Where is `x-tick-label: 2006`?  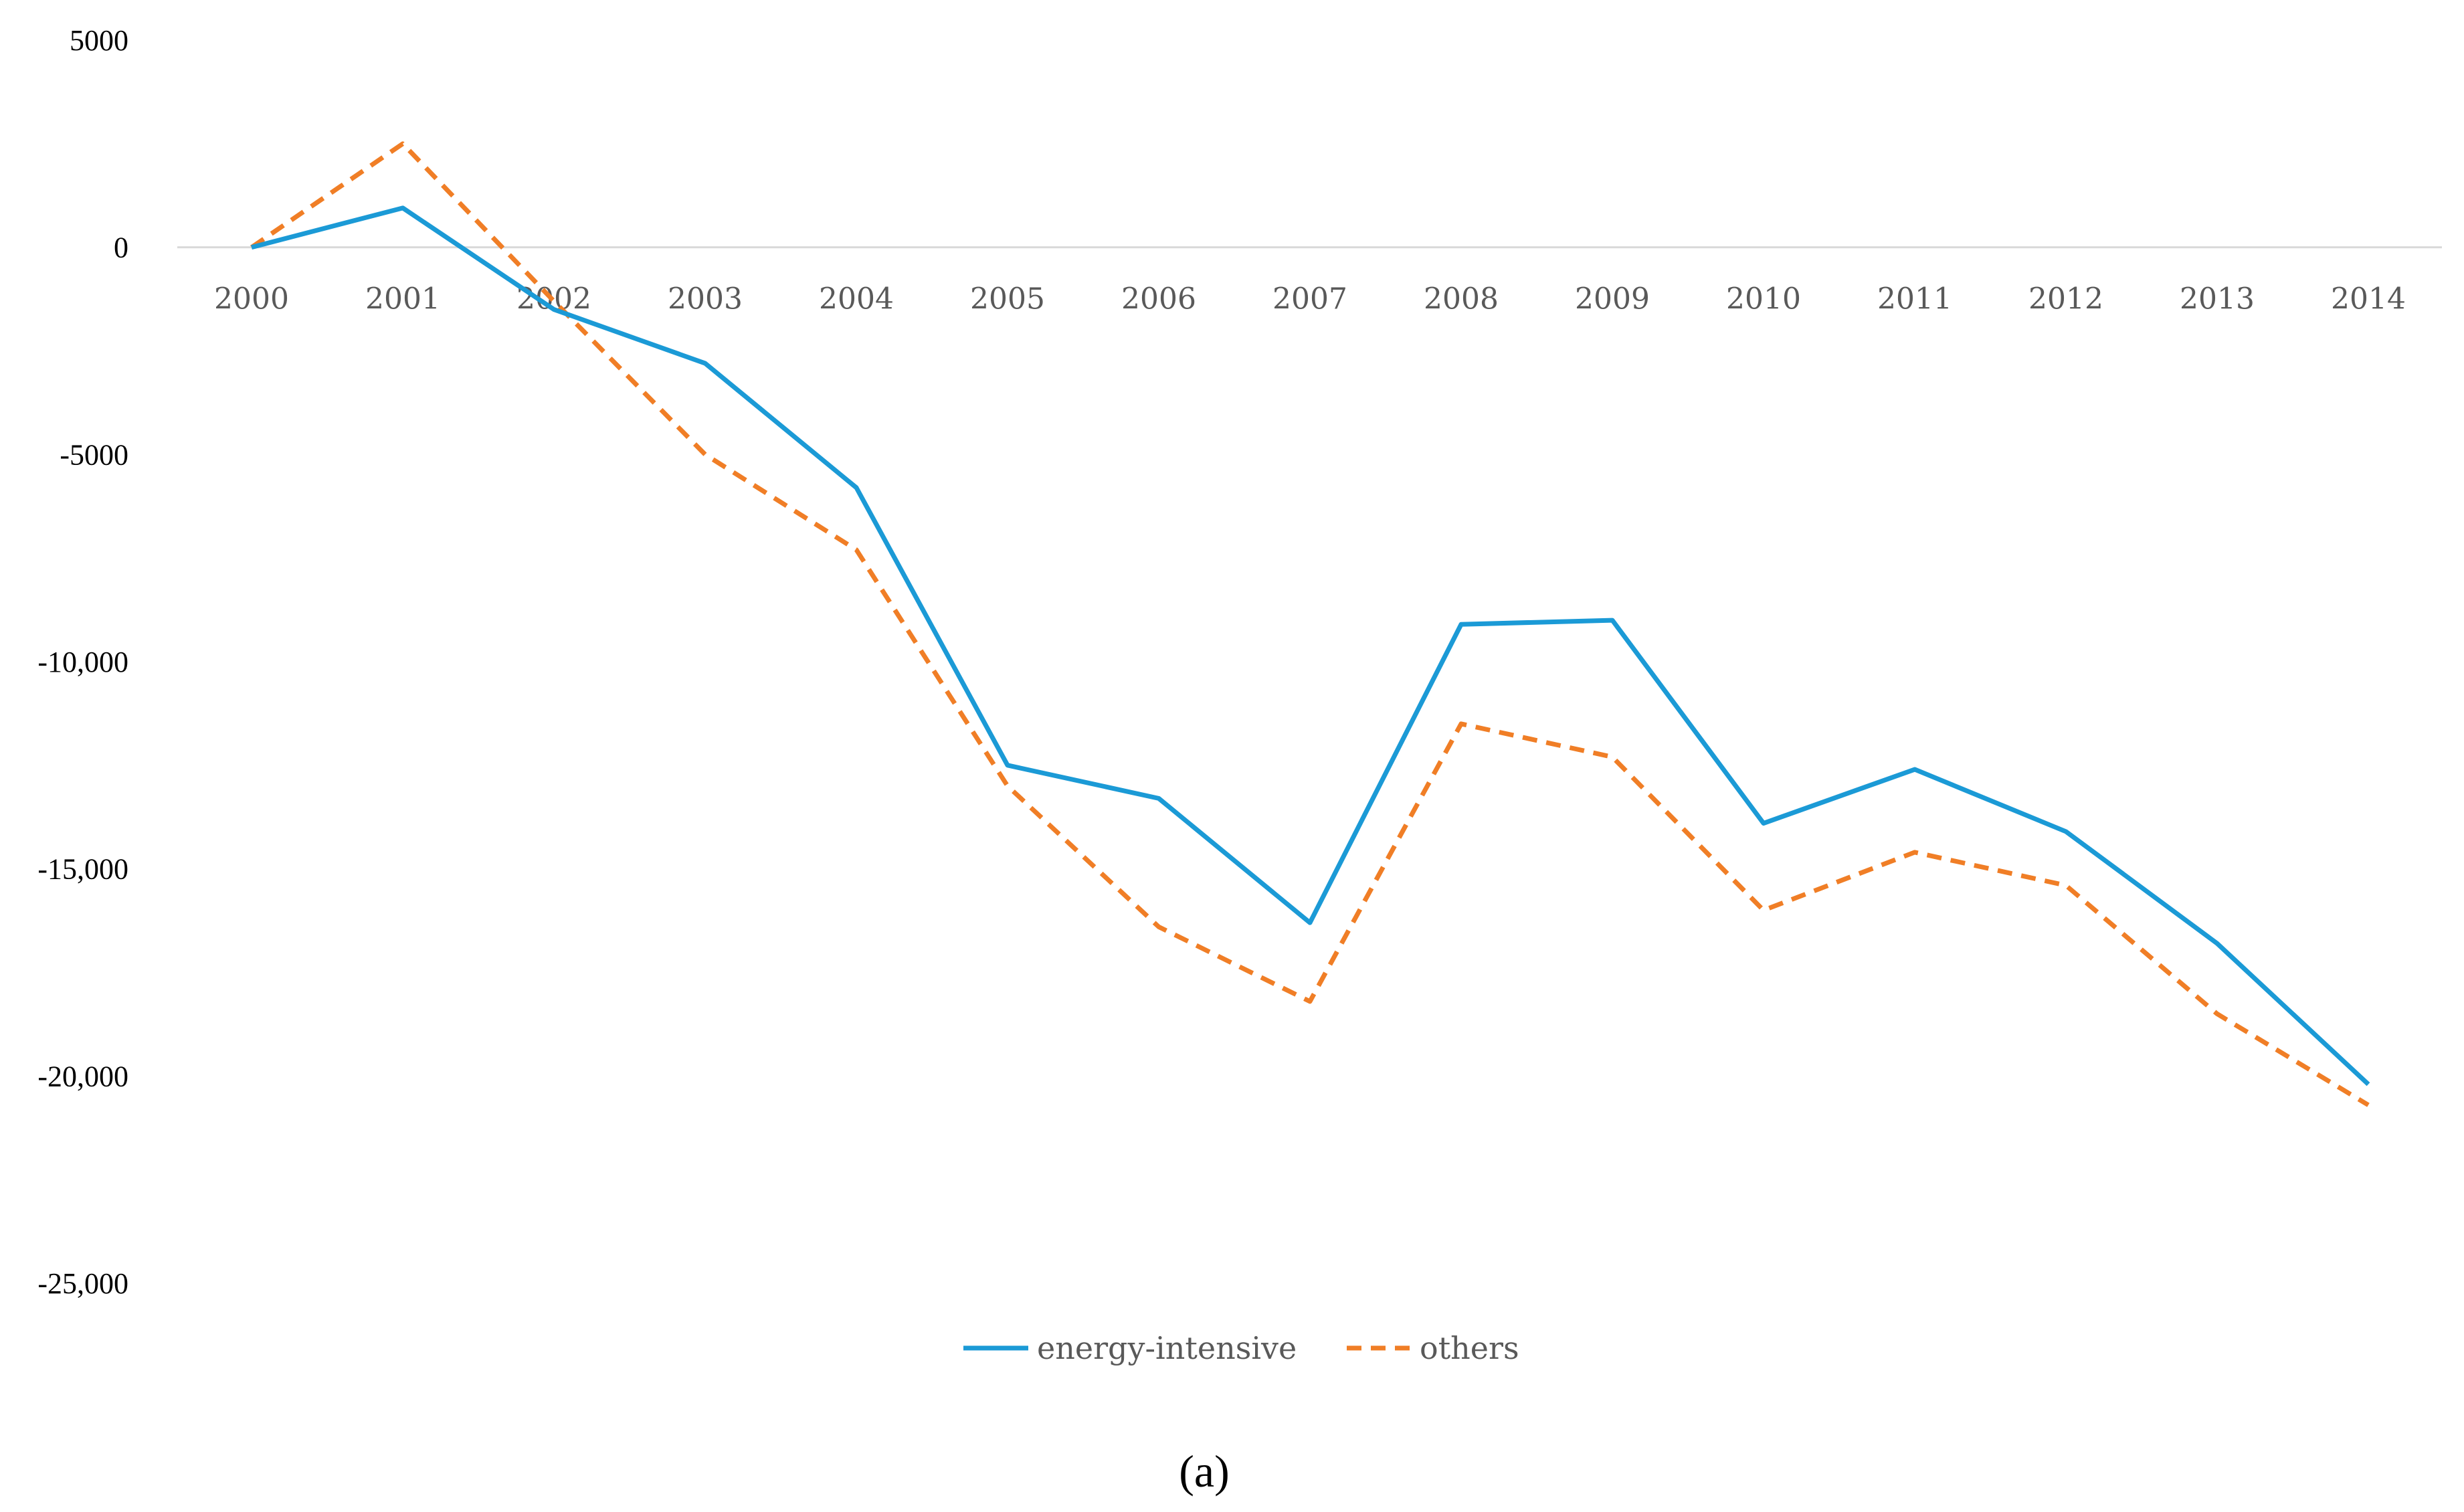 x-tick-label: 2006 is located at coordinates (1158, 299).